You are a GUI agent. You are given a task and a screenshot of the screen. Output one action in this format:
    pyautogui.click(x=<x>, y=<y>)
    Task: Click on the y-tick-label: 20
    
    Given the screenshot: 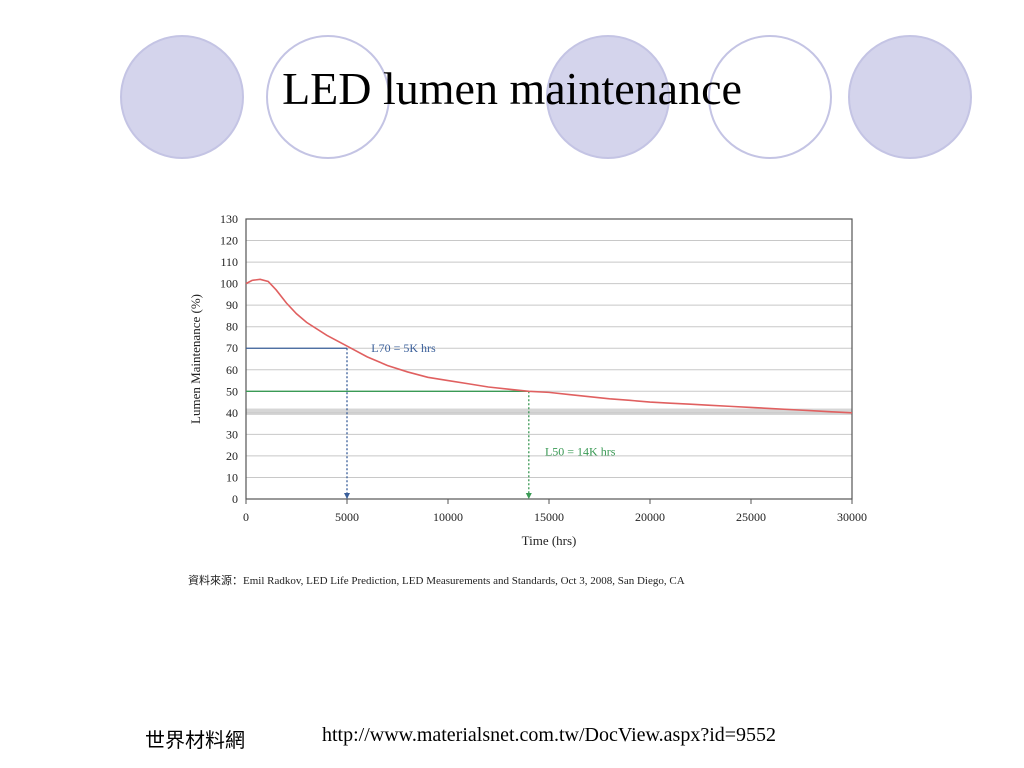 What is the action you would take?
    pyautogui.click(x=232, y=456)
    